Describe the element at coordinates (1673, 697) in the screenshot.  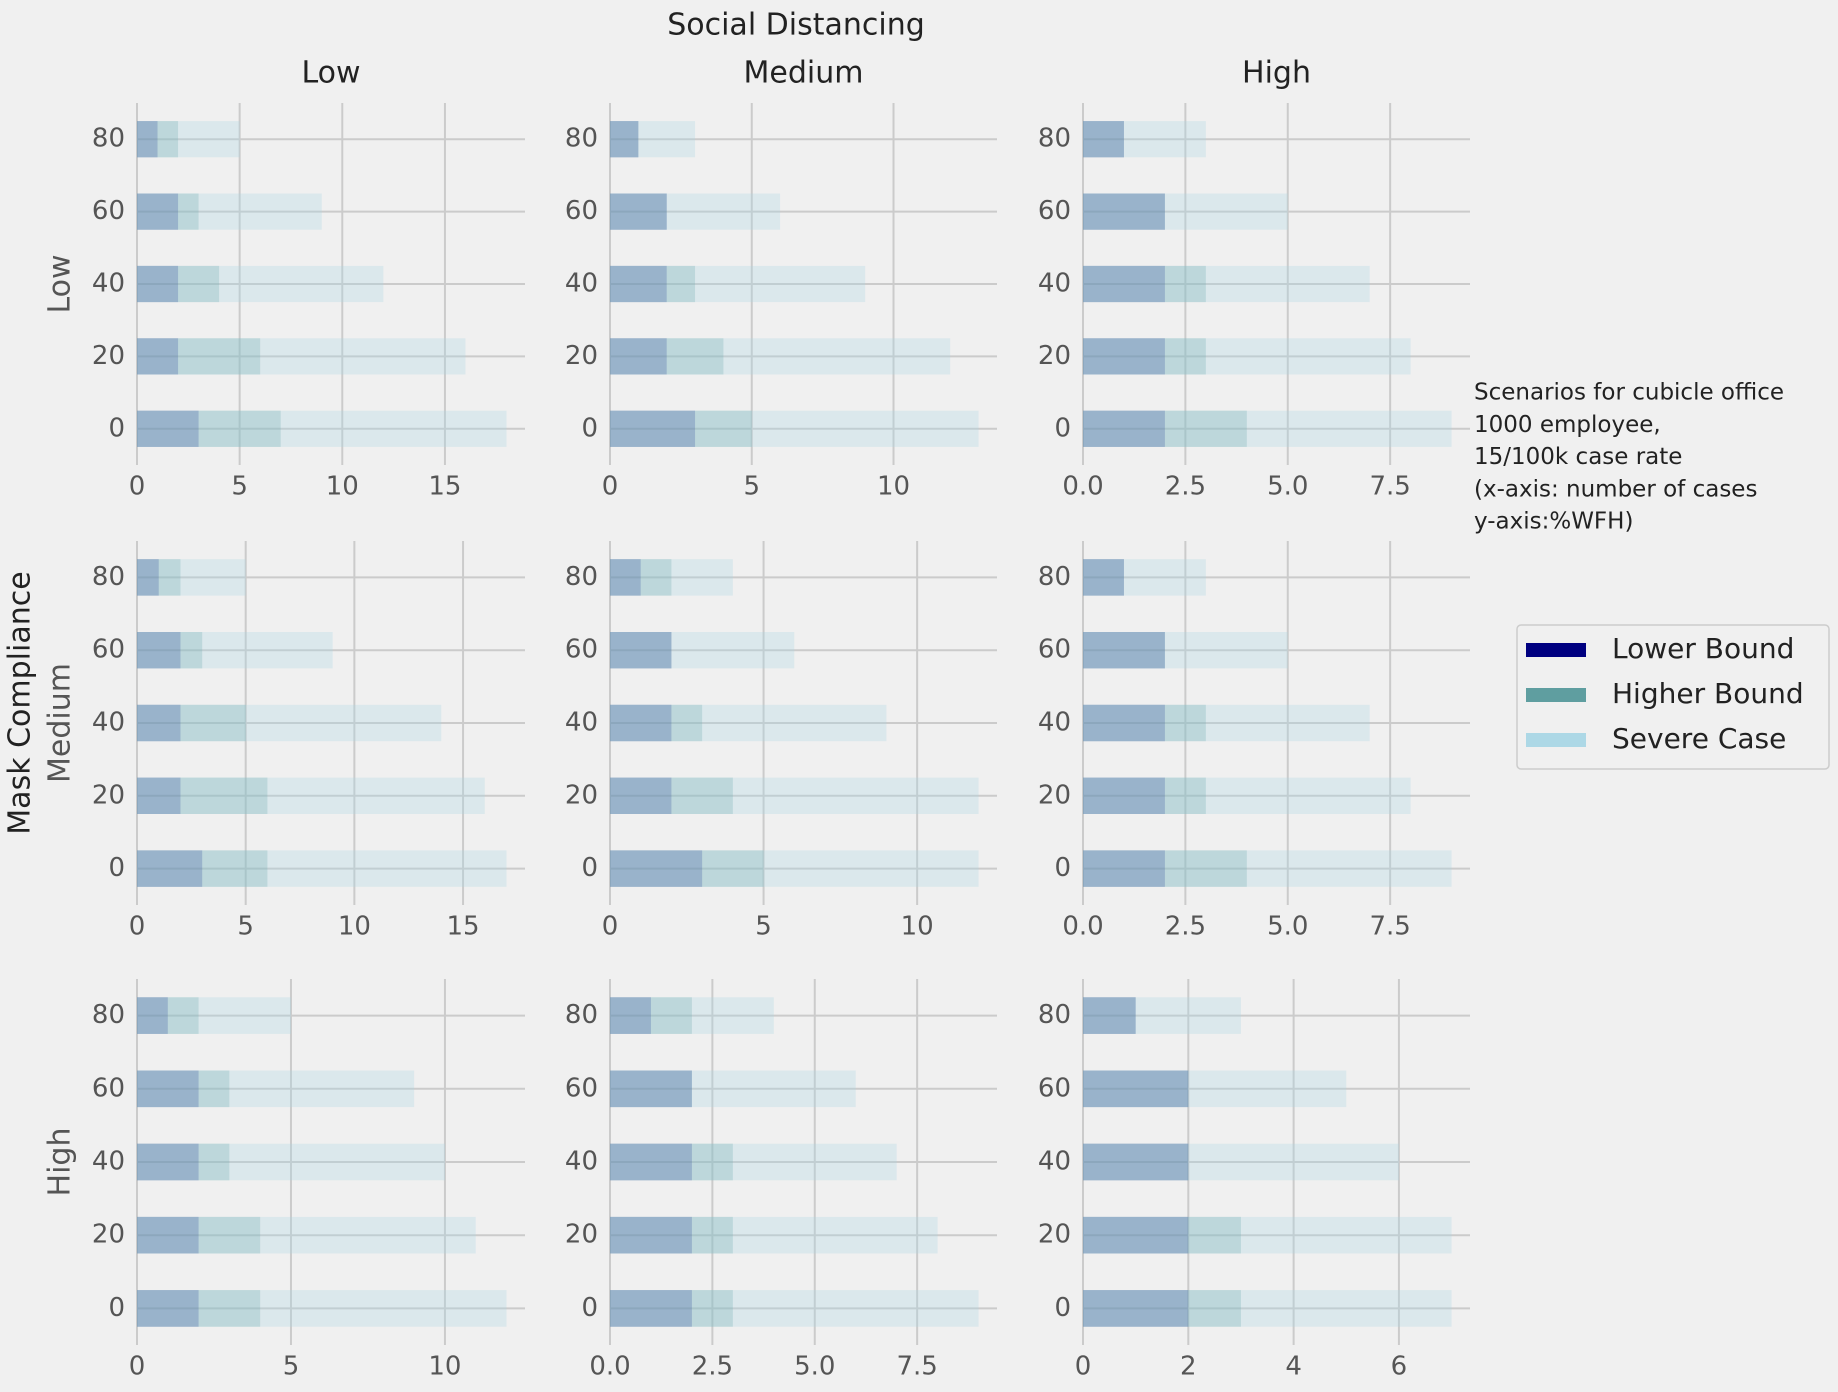
I see `legend-box` at that location.